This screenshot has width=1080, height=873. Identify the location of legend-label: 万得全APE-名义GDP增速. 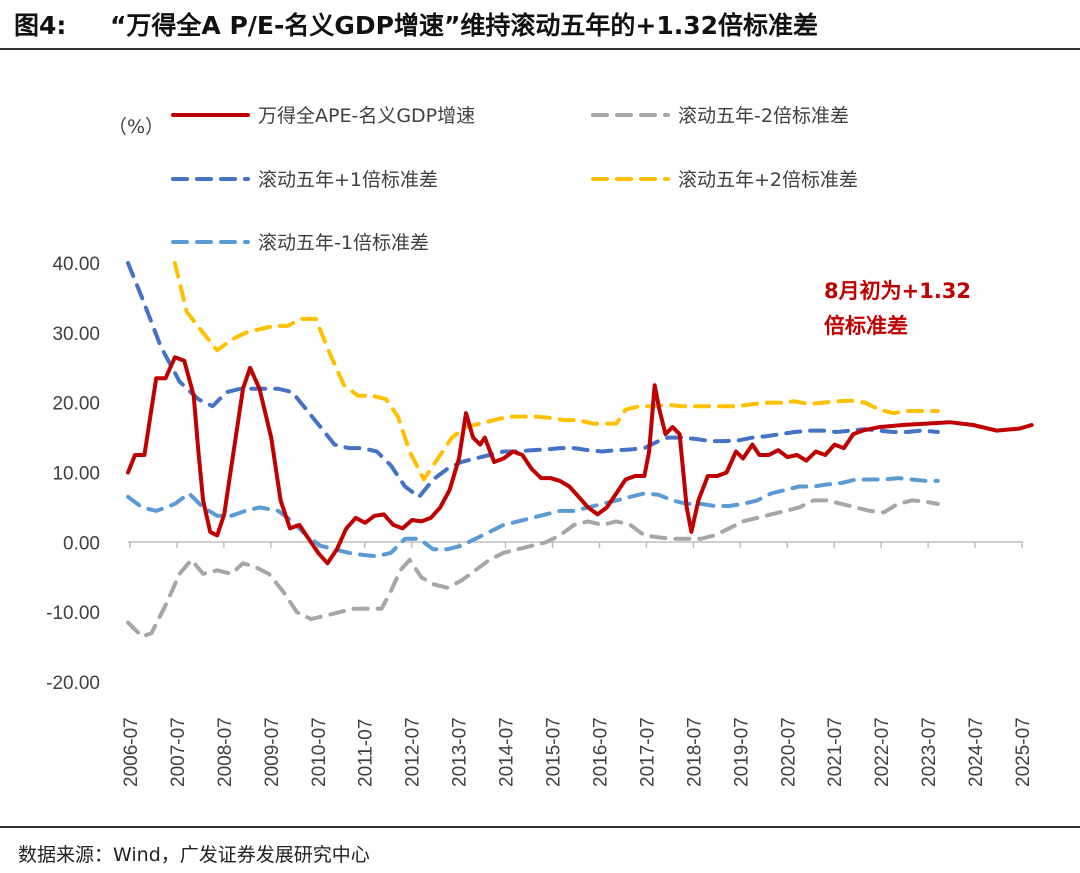
(366, 116).